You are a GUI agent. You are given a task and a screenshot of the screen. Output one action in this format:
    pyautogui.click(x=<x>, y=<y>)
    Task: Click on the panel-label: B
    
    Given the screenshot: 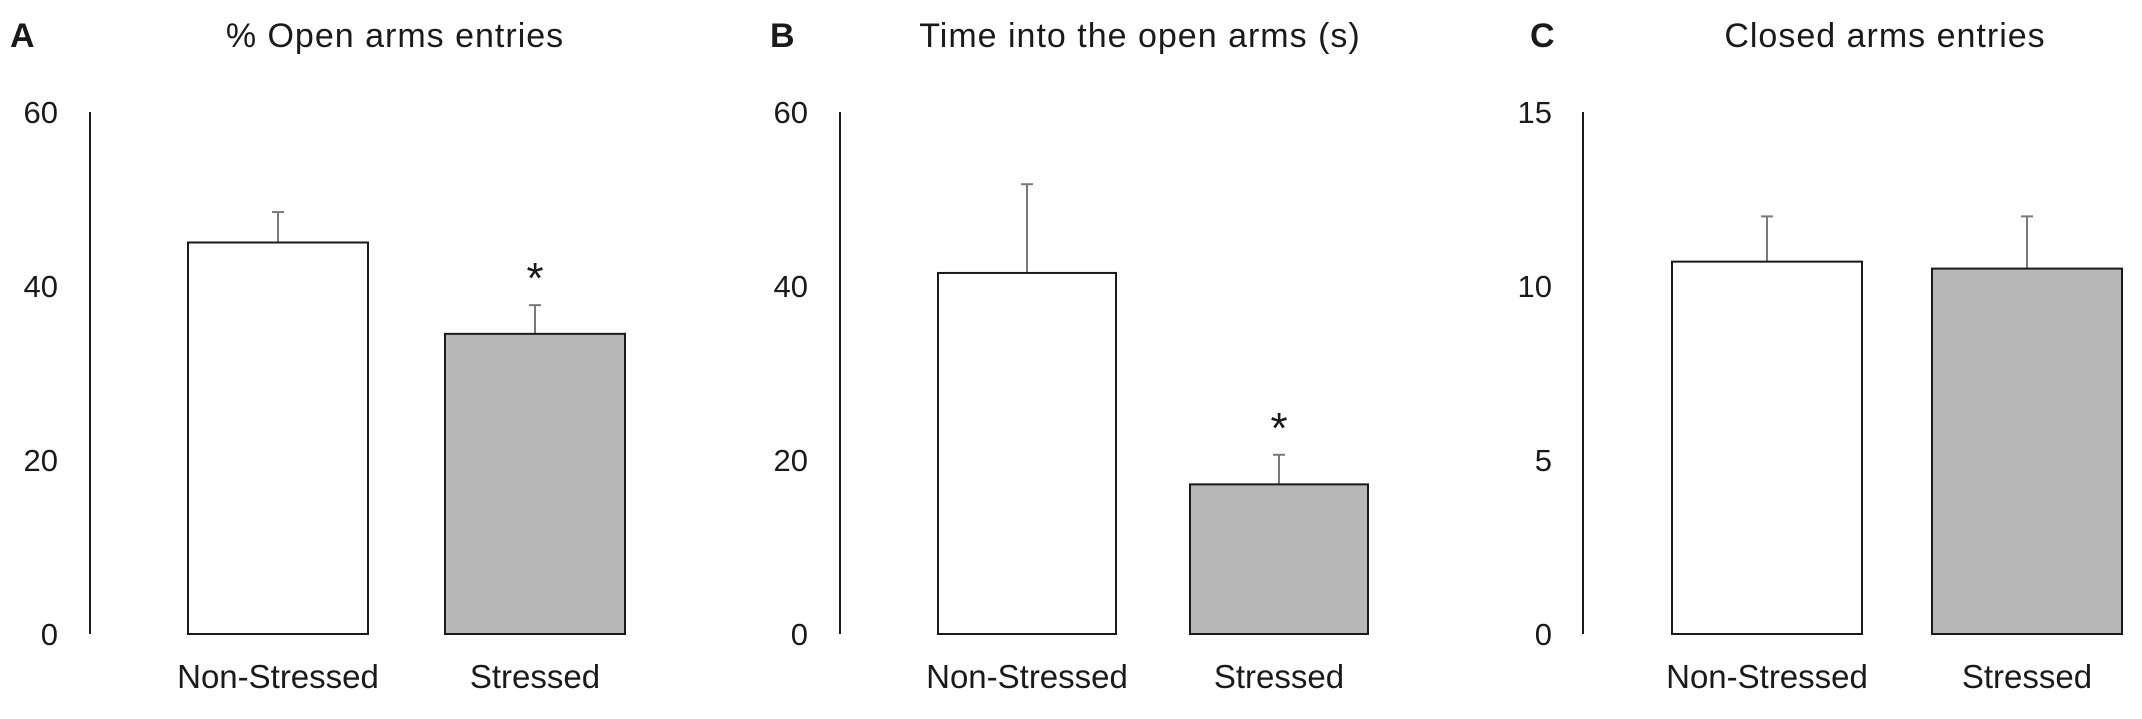 What is the action you would take?
    pyautogui.click(x=782, y=36)
    